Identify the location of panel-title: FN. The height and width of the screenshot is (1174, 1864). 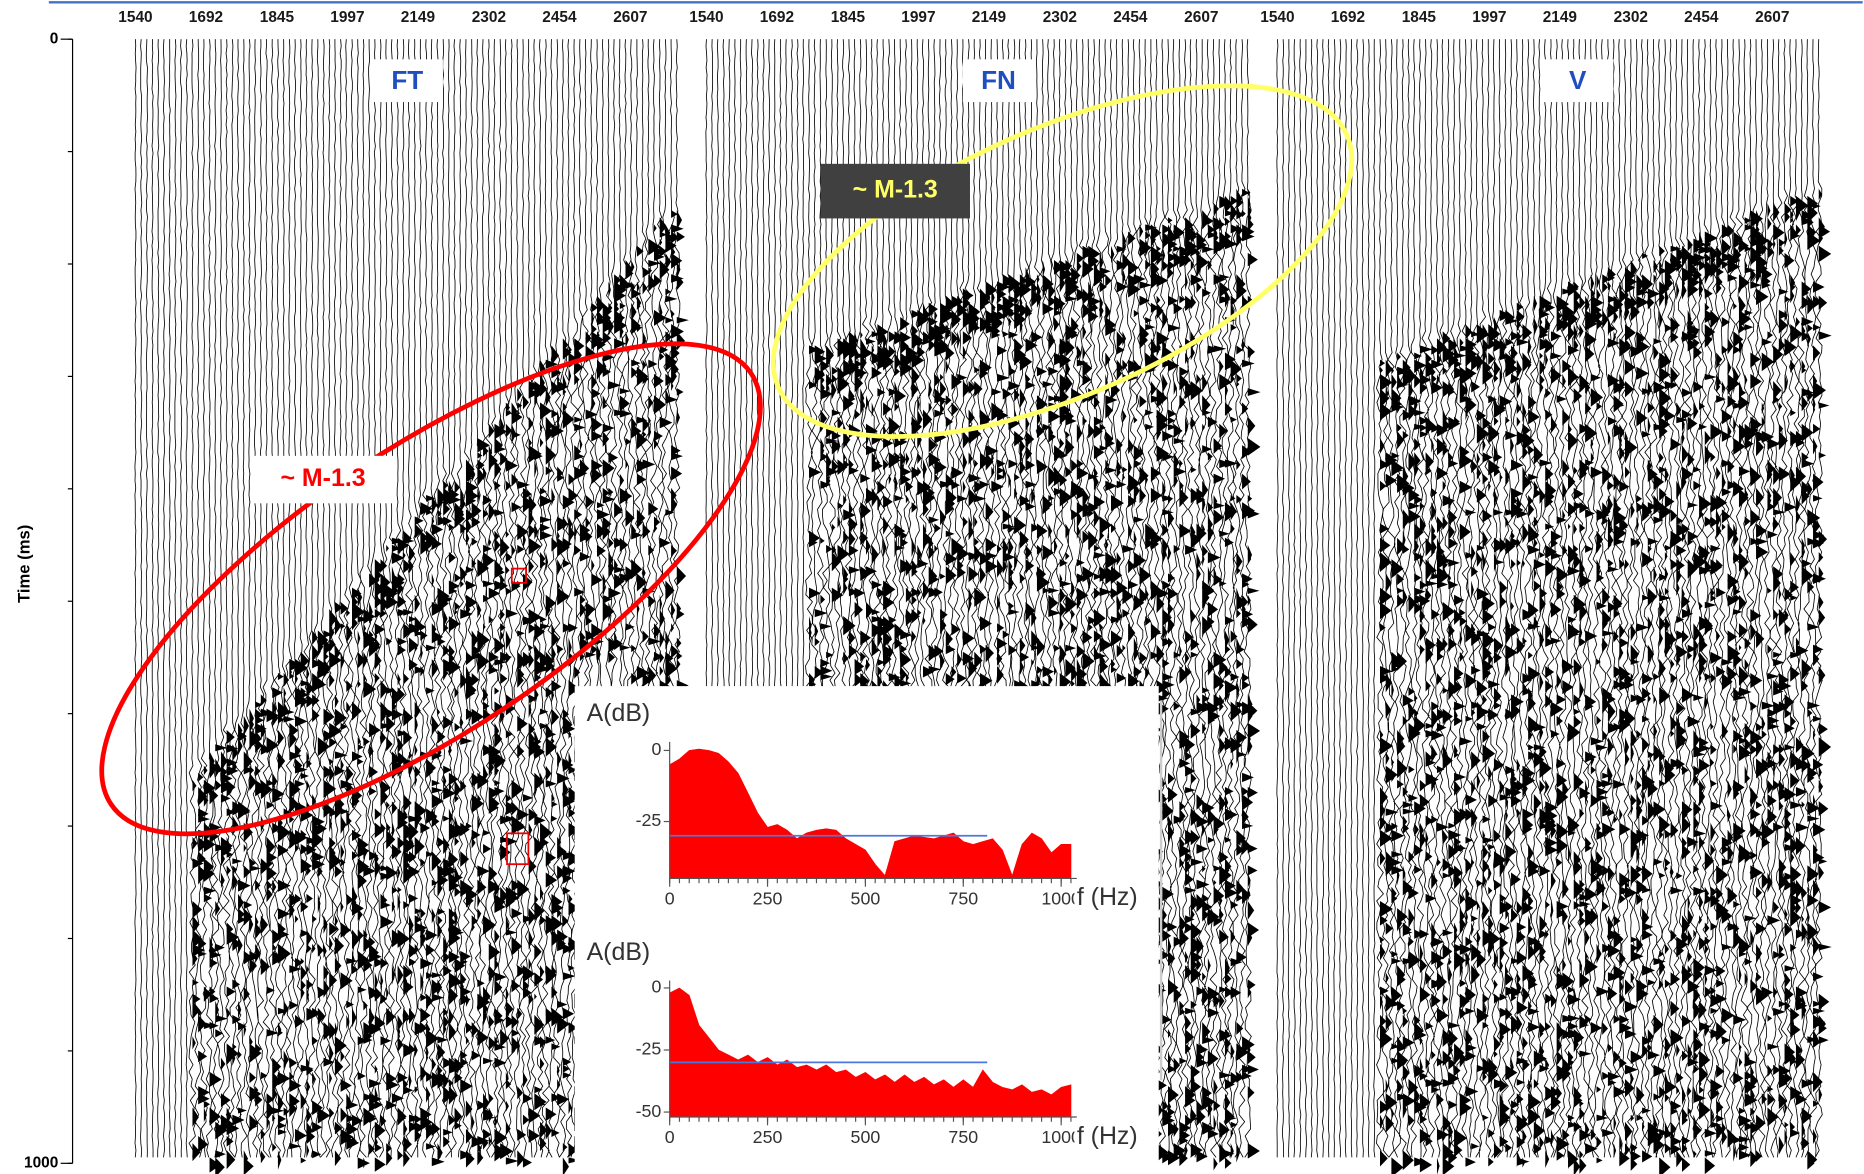
(998, 80).